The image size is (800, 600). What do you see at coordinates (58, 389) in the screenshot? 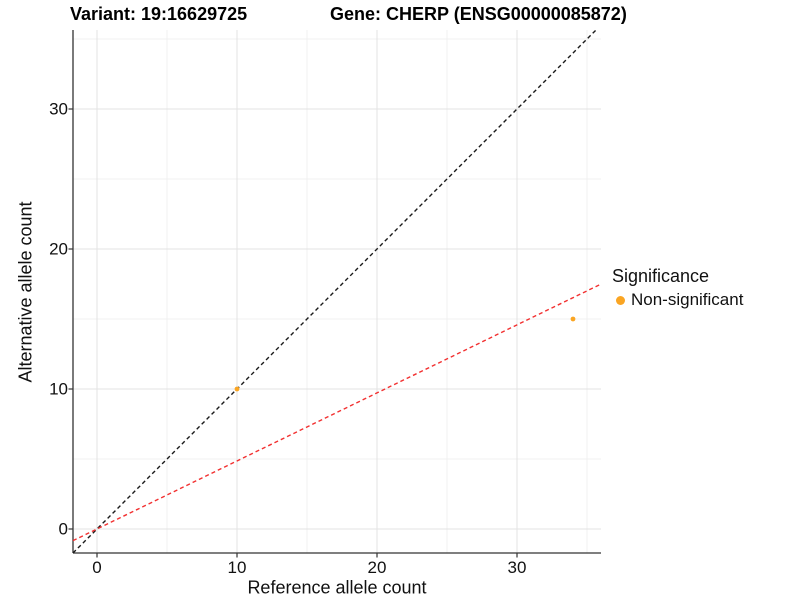
I see `y-tick-label: 10` at bounding box center [58, 389].